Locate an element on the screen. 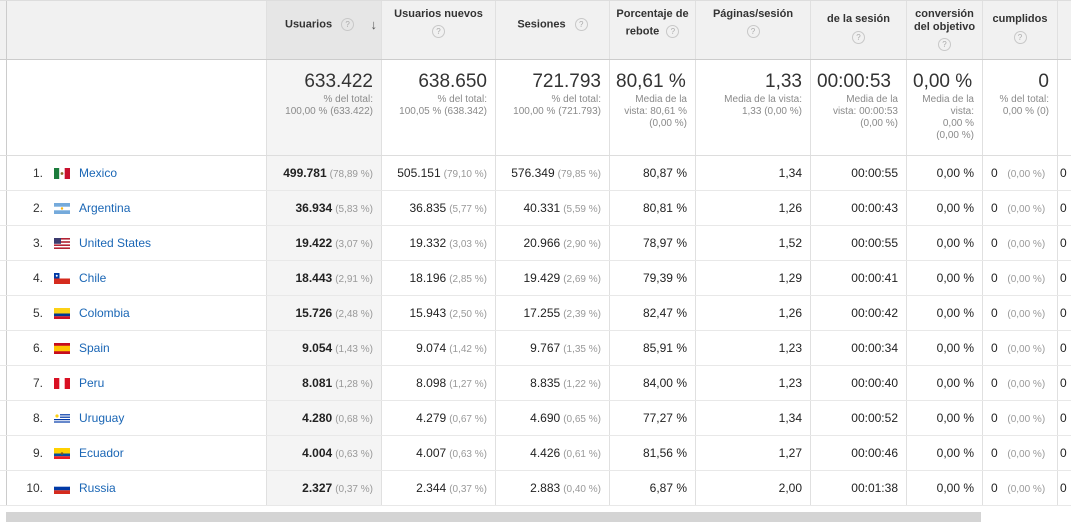 This screenshot has width=1071, height=522. new-users-pct: (0,37 %) is located at coordinates (468, 489).